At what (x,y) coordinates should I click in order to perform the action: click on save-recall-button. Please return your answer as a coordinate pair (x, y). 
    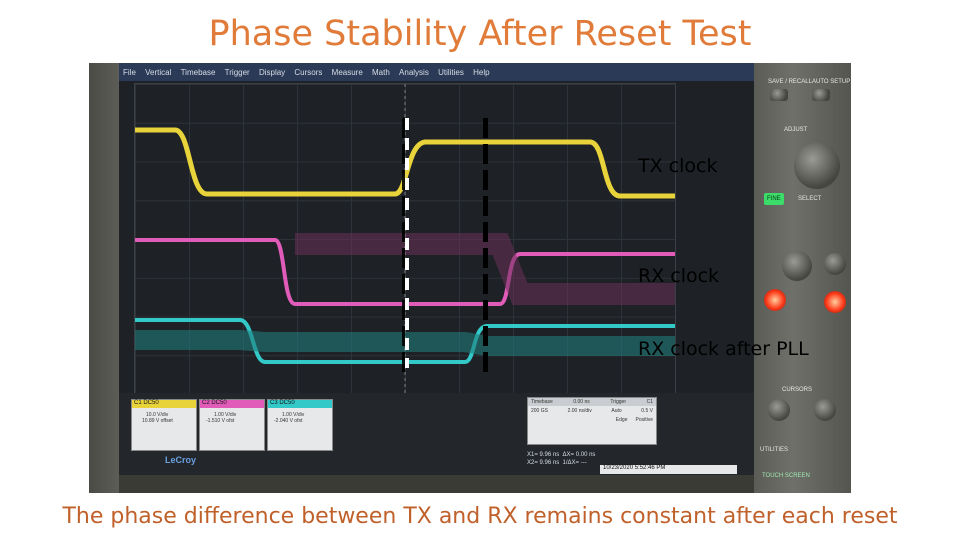
    Looking at the image, I should click on (779, 95).